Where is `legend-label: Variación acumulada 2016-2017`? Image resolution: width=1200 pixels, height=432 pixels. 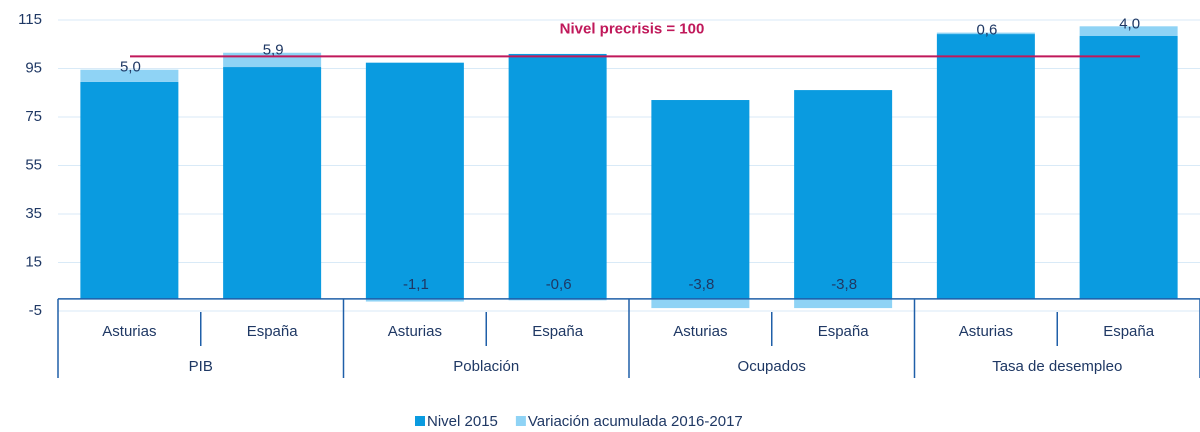 legend-label: Variación acumulada 2016-2017 is located at coordinates (635, 421).